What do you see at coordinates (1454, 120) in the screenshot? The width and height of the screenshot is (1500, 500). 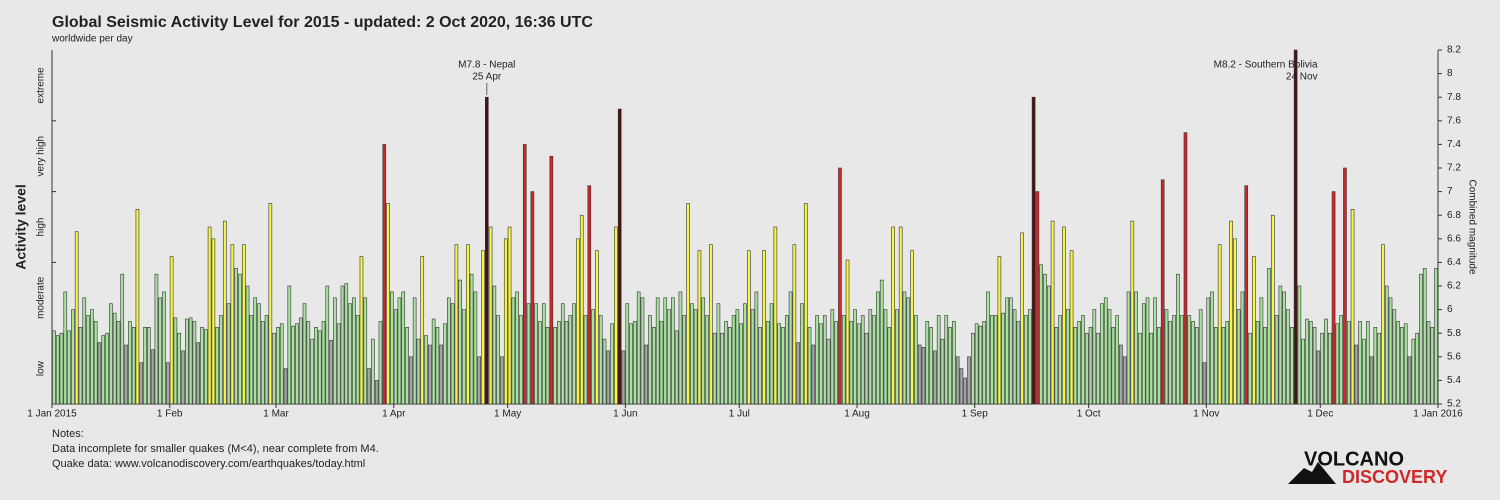 I see `y-tick-label: 7.6` at bounding box center [1454, 120].